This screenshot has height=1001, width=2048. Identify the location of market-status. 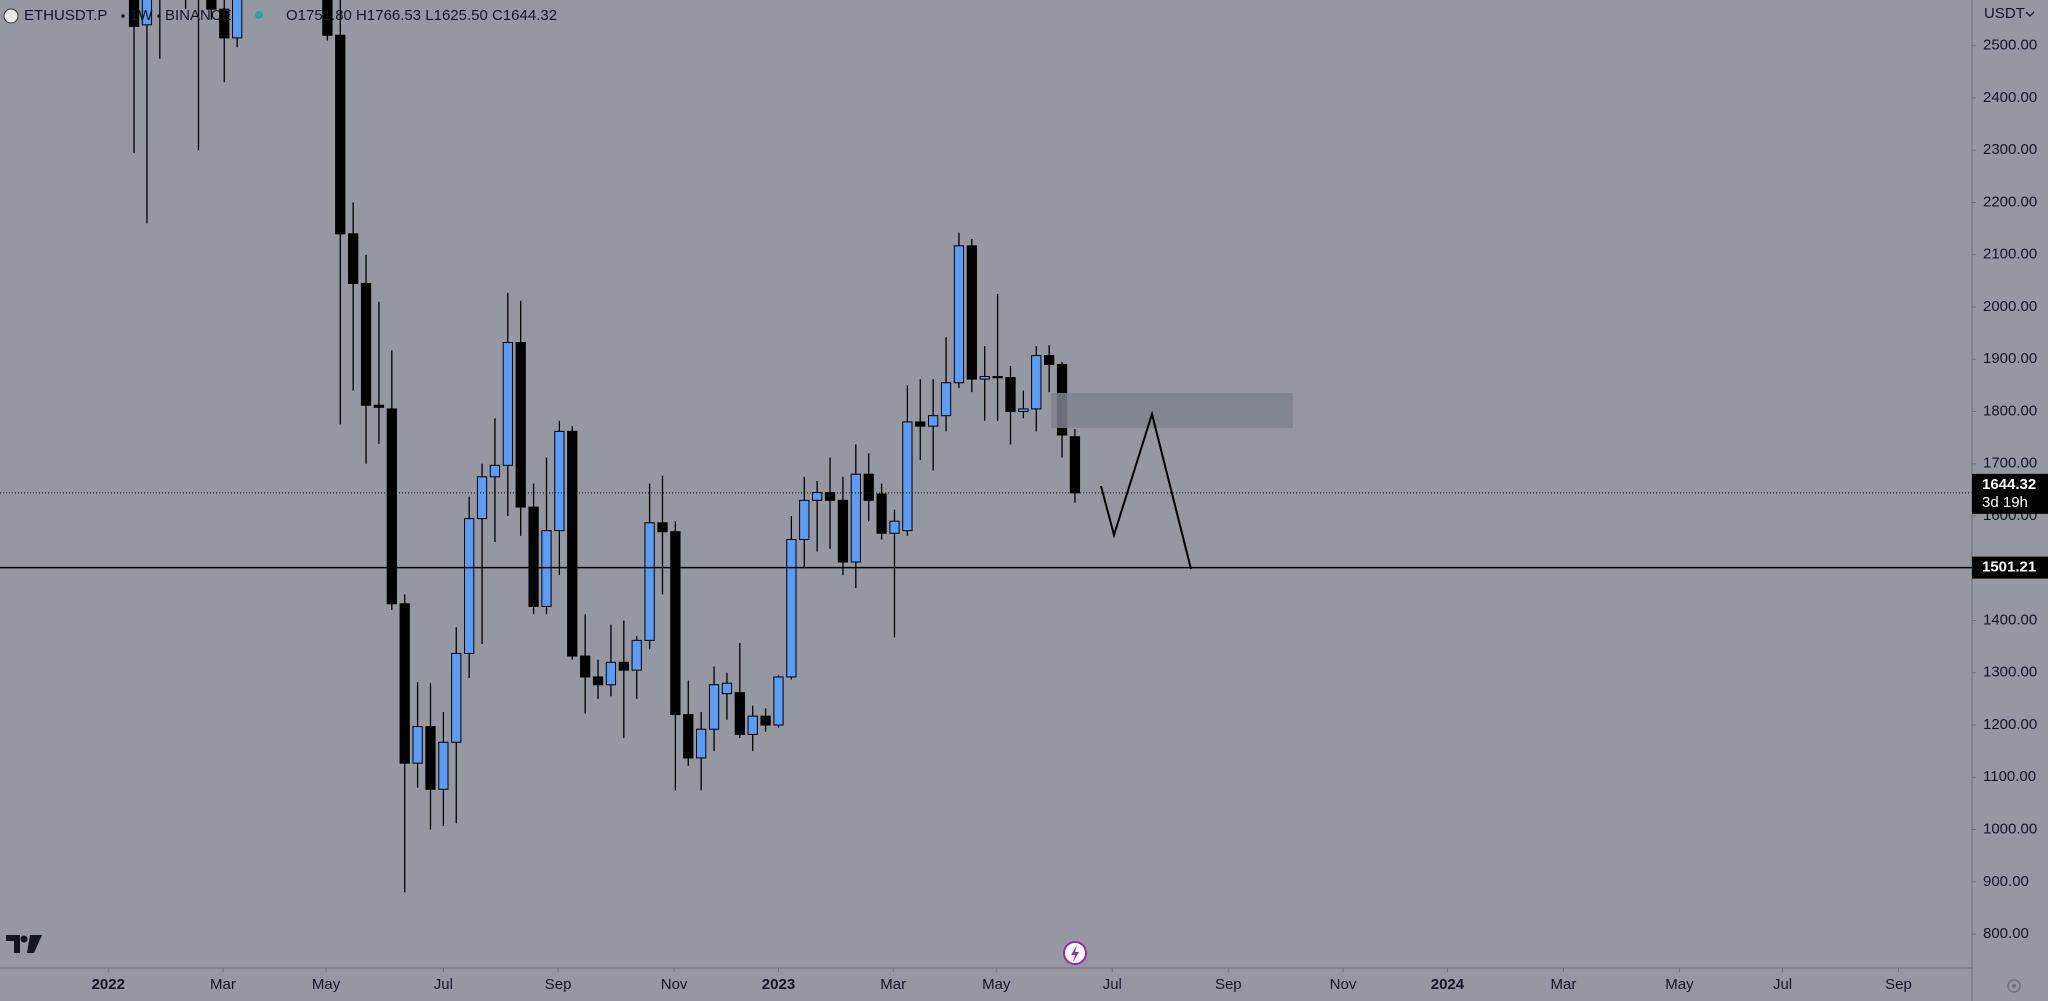
(259, 15).